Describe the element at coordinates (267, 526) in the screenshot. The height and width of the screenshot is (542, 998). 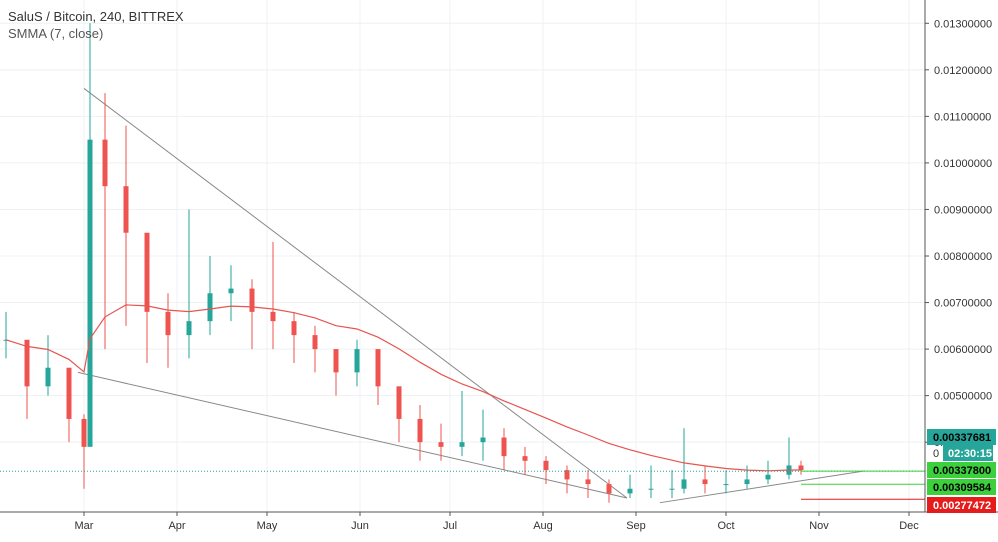
I see `x-tick-label: May` at that location.